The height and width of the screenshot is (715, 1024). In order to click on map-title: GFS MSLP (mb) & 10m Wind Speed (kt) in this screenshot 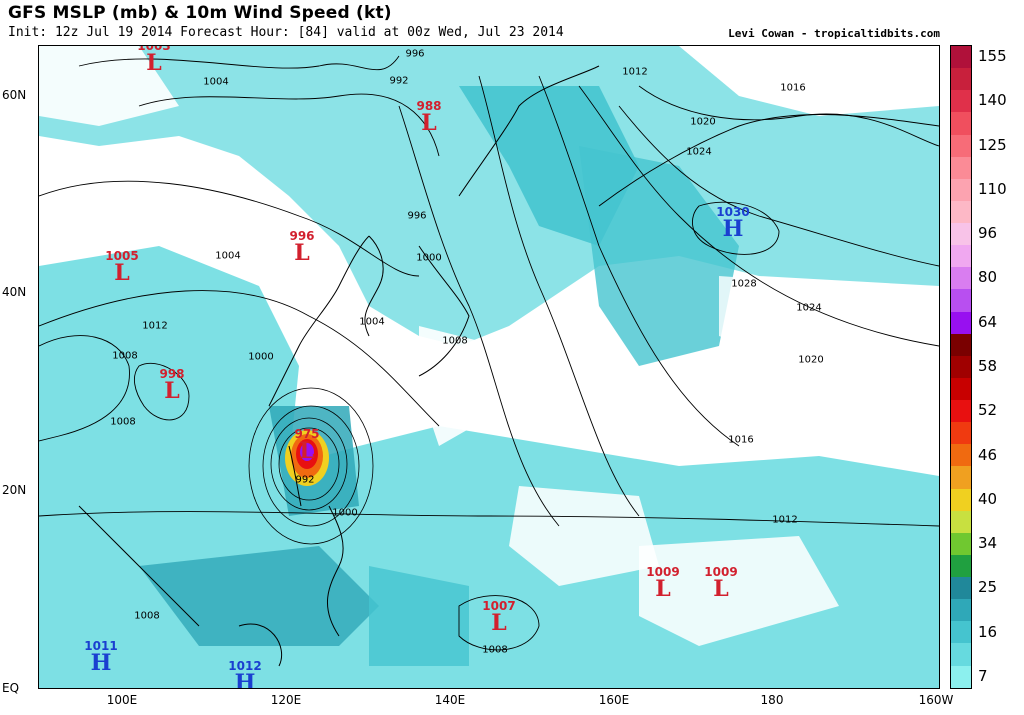, I will do `click(200, 13)`.